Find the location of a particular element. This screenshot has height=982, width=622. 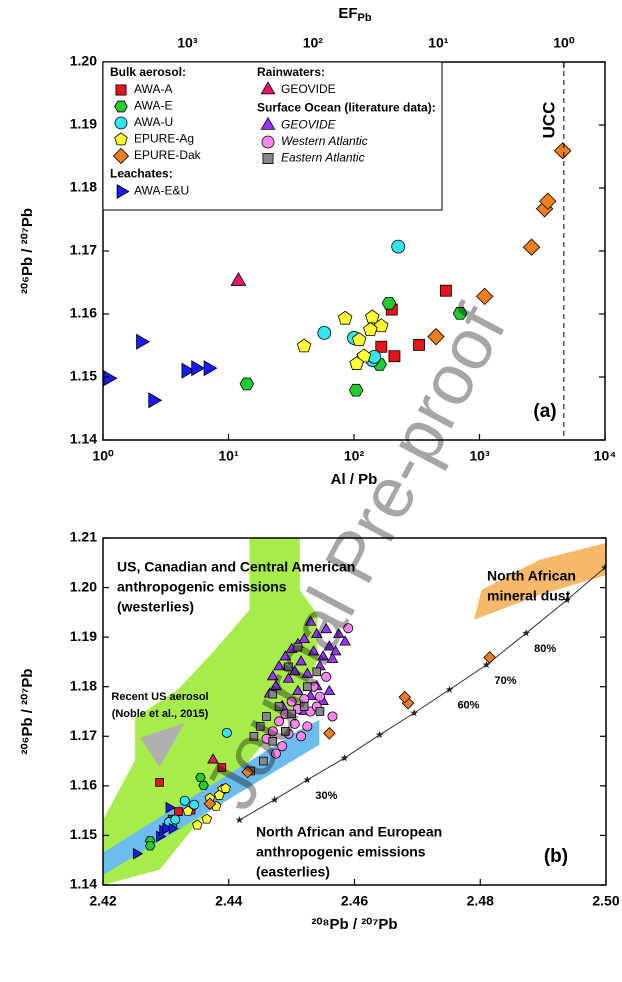

x2-axis-title: EFPb is located at coordinates (355, 14).